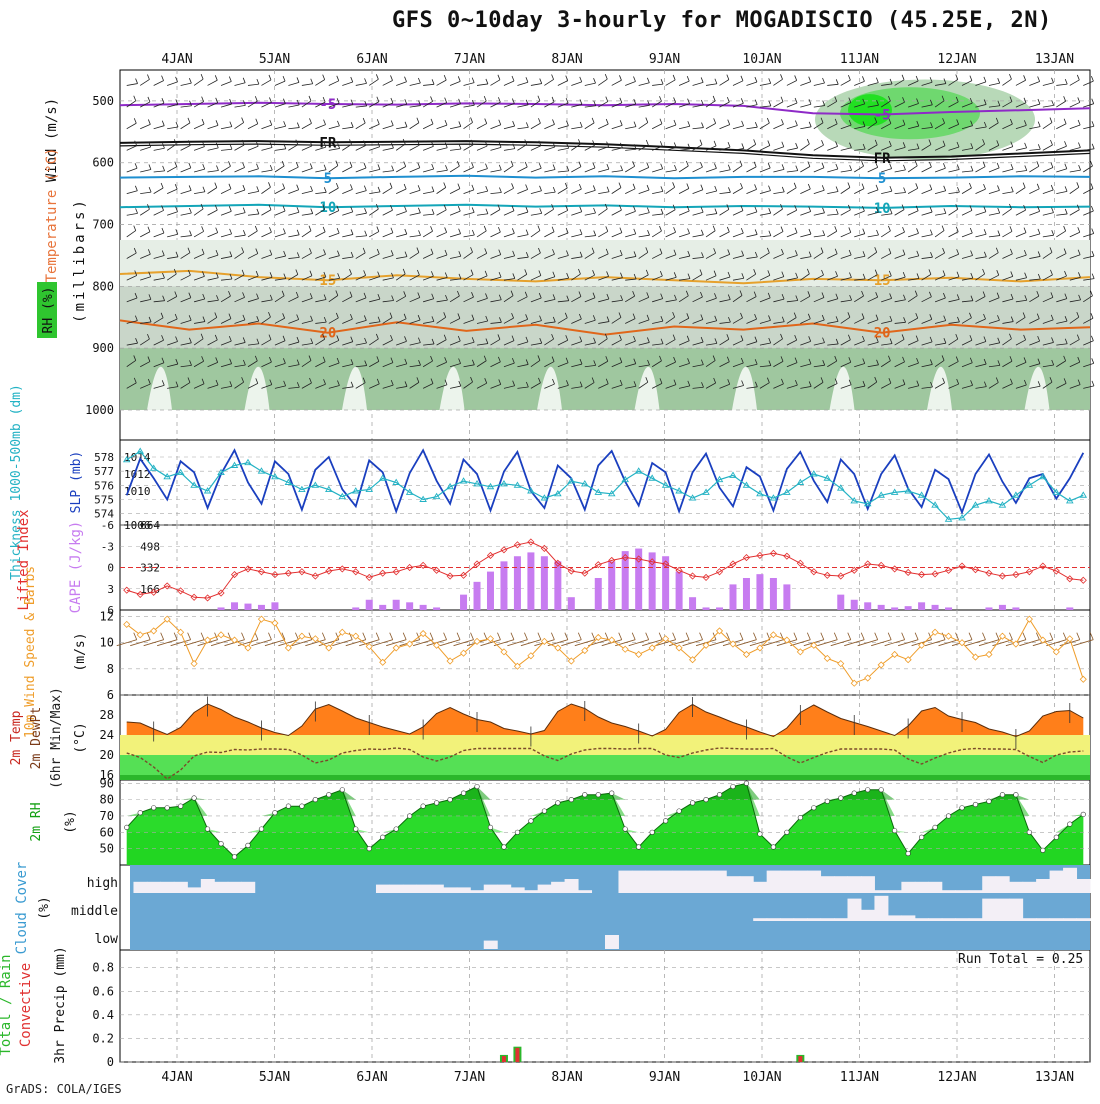 The height and width of the screenshot is (1104, 1100). Describe the element at coordinates (16, 482) in the screenshot. I see `thickness-axis-label: Thickness 1000-500mb (dm)` at that location.